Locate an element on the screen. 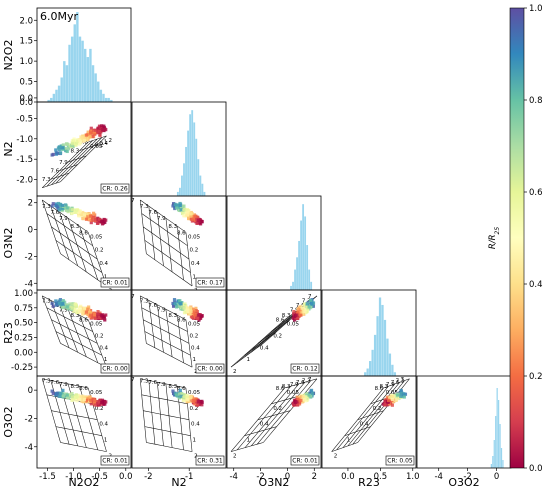 Image resolution: width=550 pixels, height=492 pixels. x-axis-label: R23 is located at coordinates (369, 482).